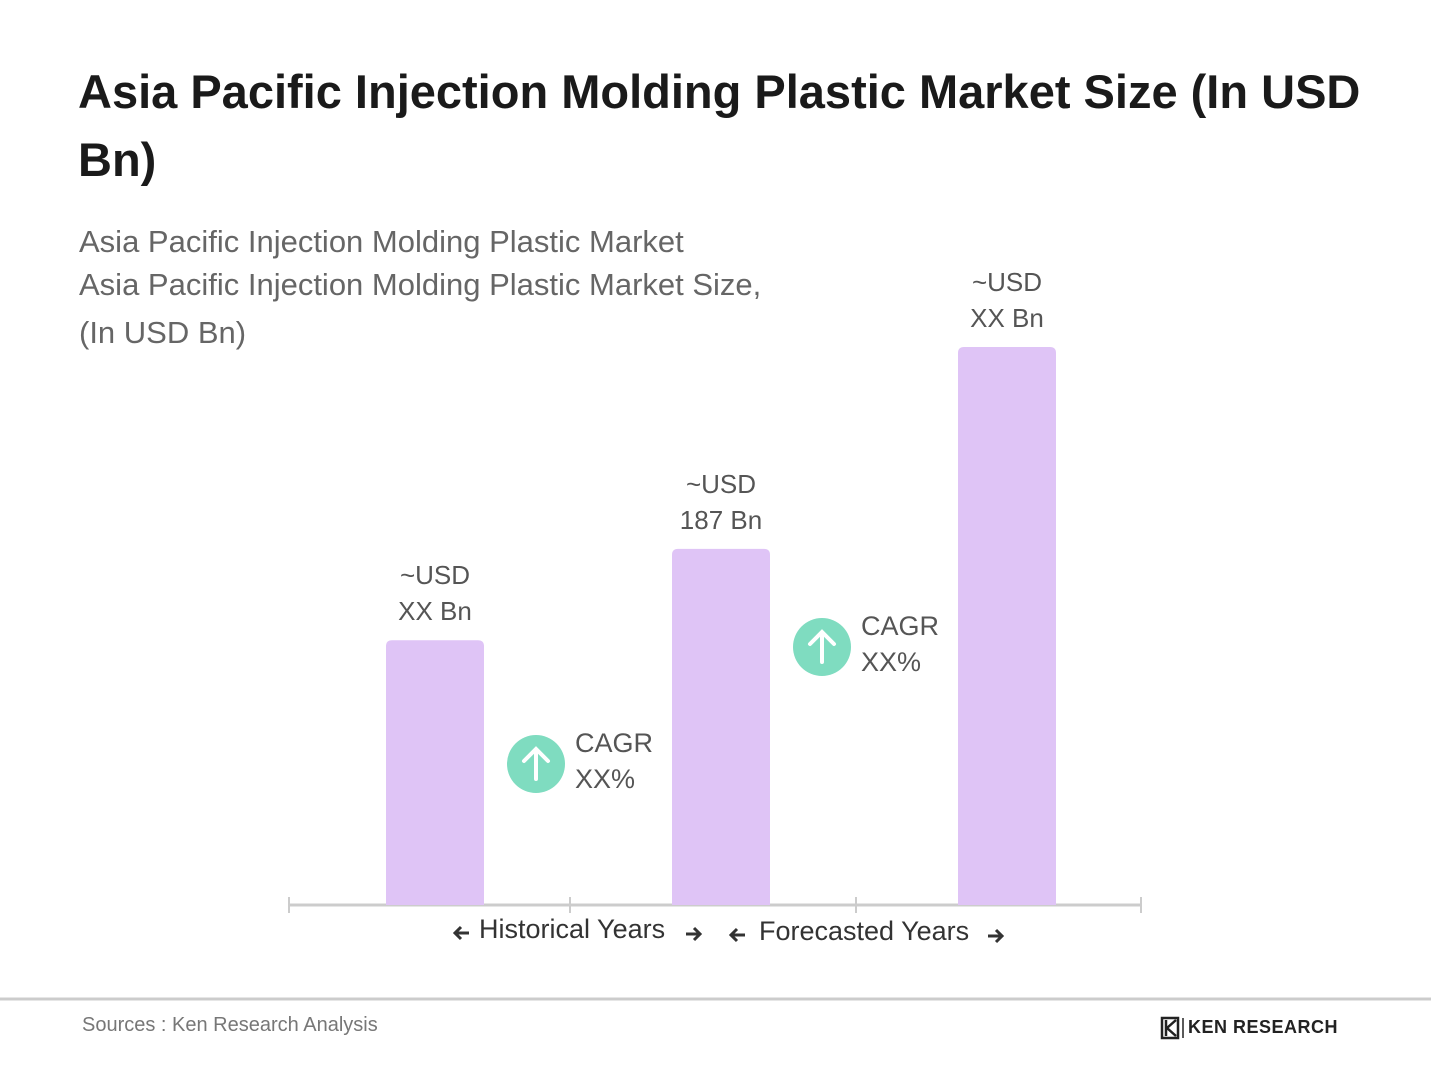 This screenshot has height=1073, width=1431. I want to click on source: Sources : Ken Research Analysis, so click(230, 1025).